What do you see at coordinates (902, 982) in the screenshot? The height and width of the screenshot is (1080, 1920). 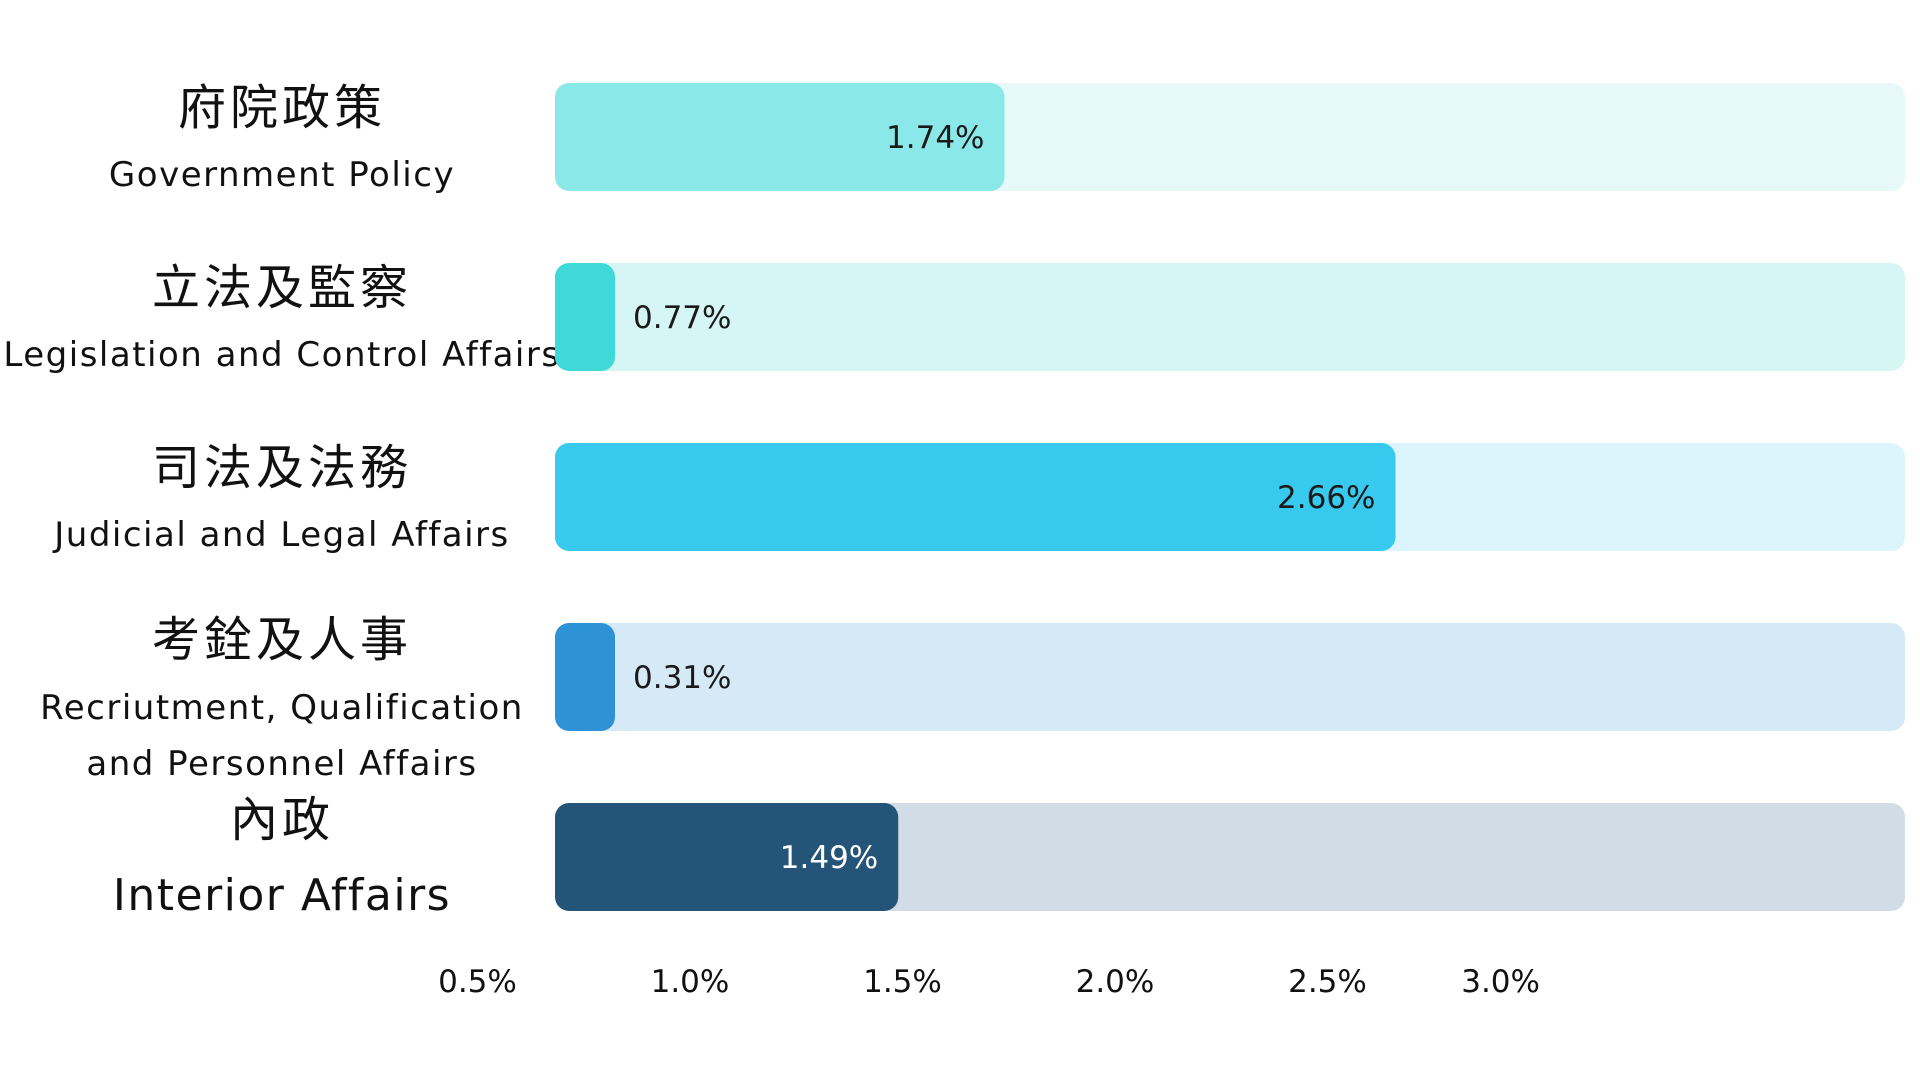 I see `x-tick-label: 1.5%` at bounding box center [902, 982].